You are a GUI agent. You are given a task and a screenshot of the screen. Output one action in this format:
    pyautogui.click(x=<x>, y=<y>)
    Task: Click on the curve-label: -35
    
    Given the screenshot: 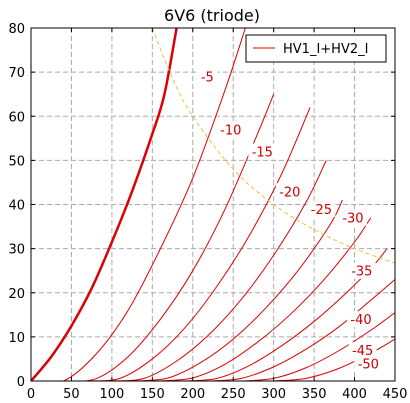 What is the action you would take?
    pyautogui.click(x=361, y=272)
    